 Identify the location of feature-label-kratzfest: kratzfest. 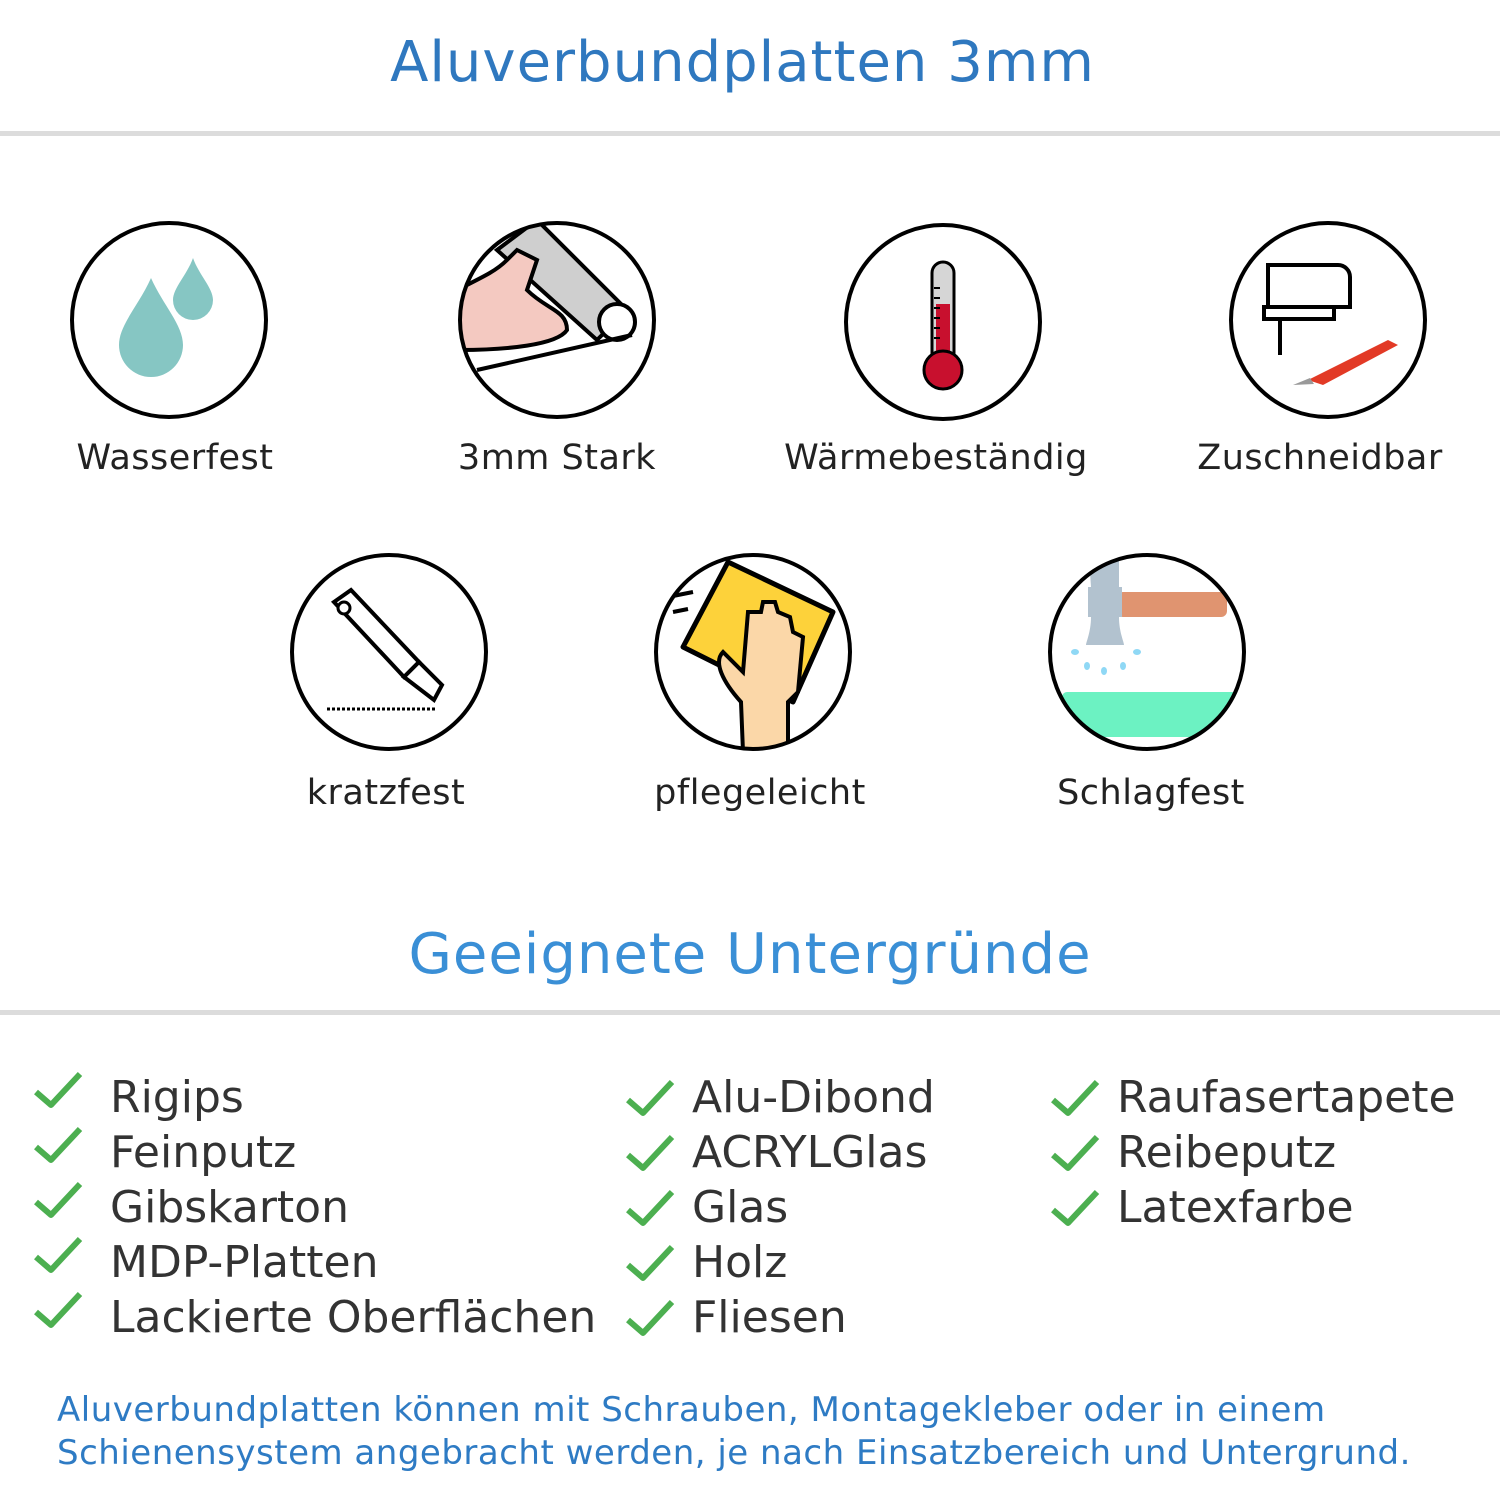
(386, 793).